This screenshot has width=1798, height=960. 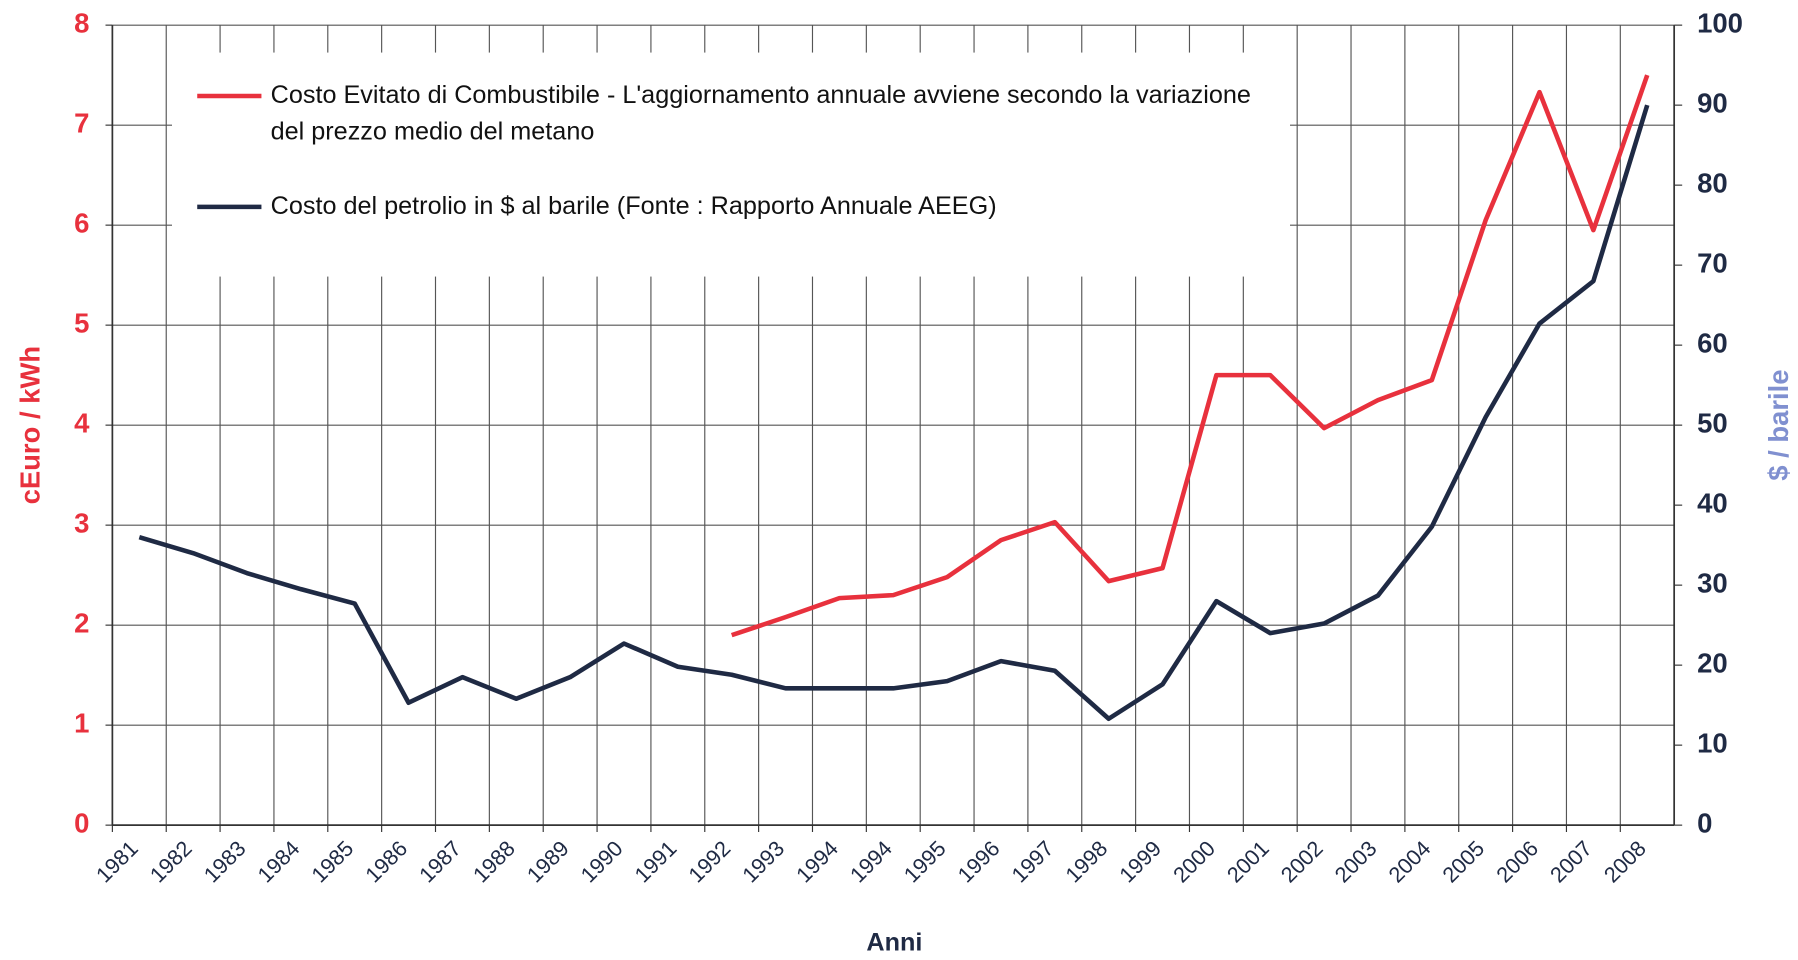 I want to click on y2-tick-label: 30, so click(x=1712, y=582).